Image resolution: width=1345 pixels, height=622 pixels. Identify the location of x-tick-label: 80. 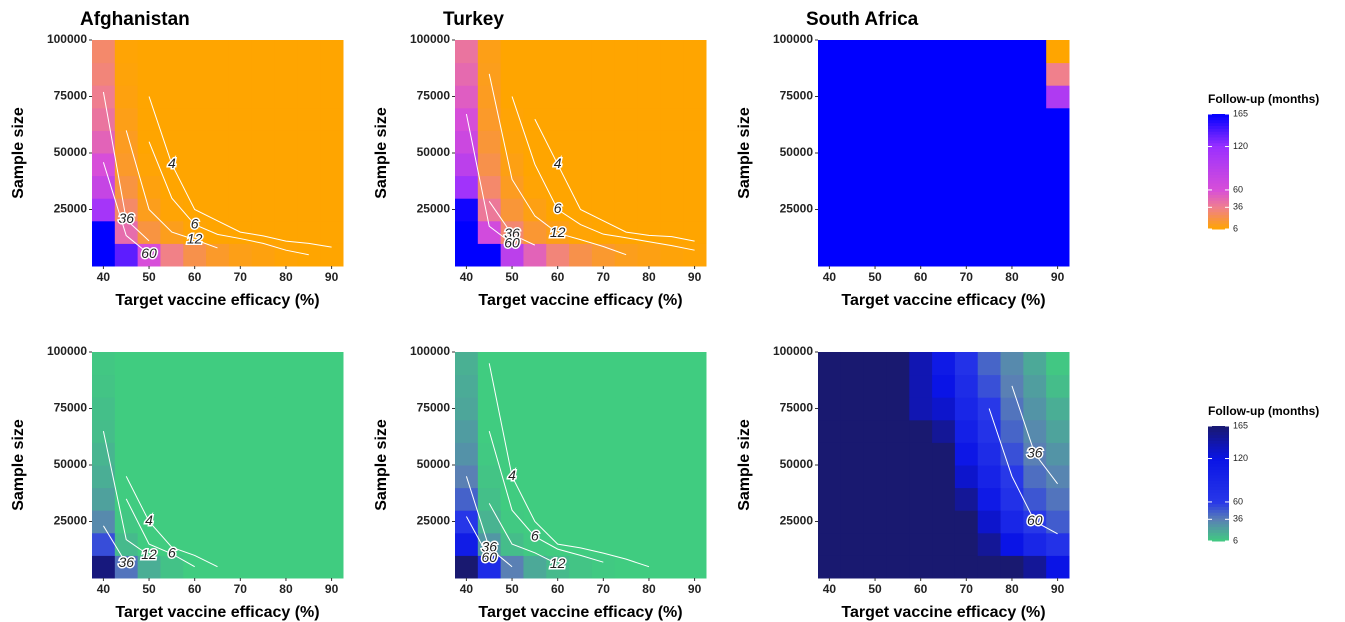
(1012, 277).